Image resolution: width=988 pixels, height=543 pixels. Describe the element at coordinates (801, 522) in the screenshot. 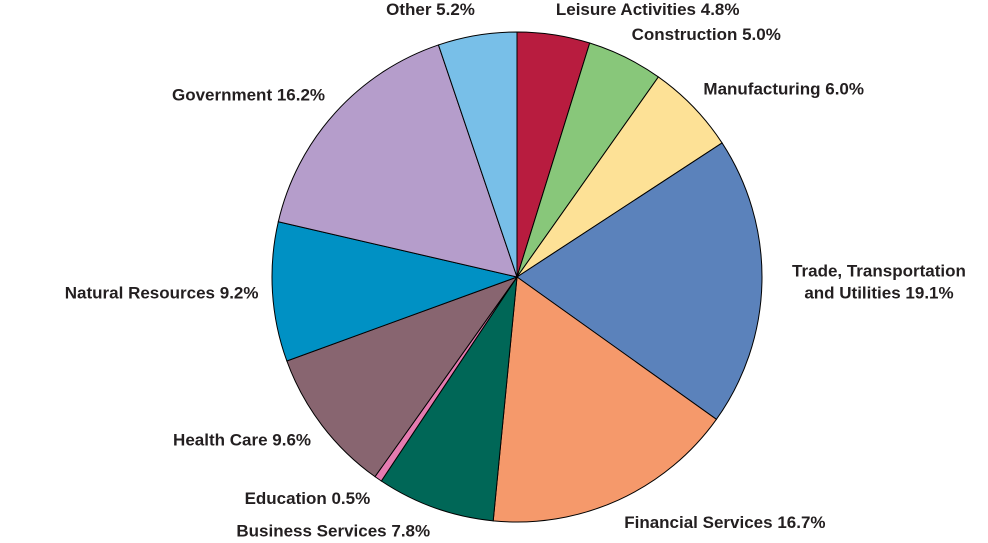

I see `value-label: 16.7%` at that location.